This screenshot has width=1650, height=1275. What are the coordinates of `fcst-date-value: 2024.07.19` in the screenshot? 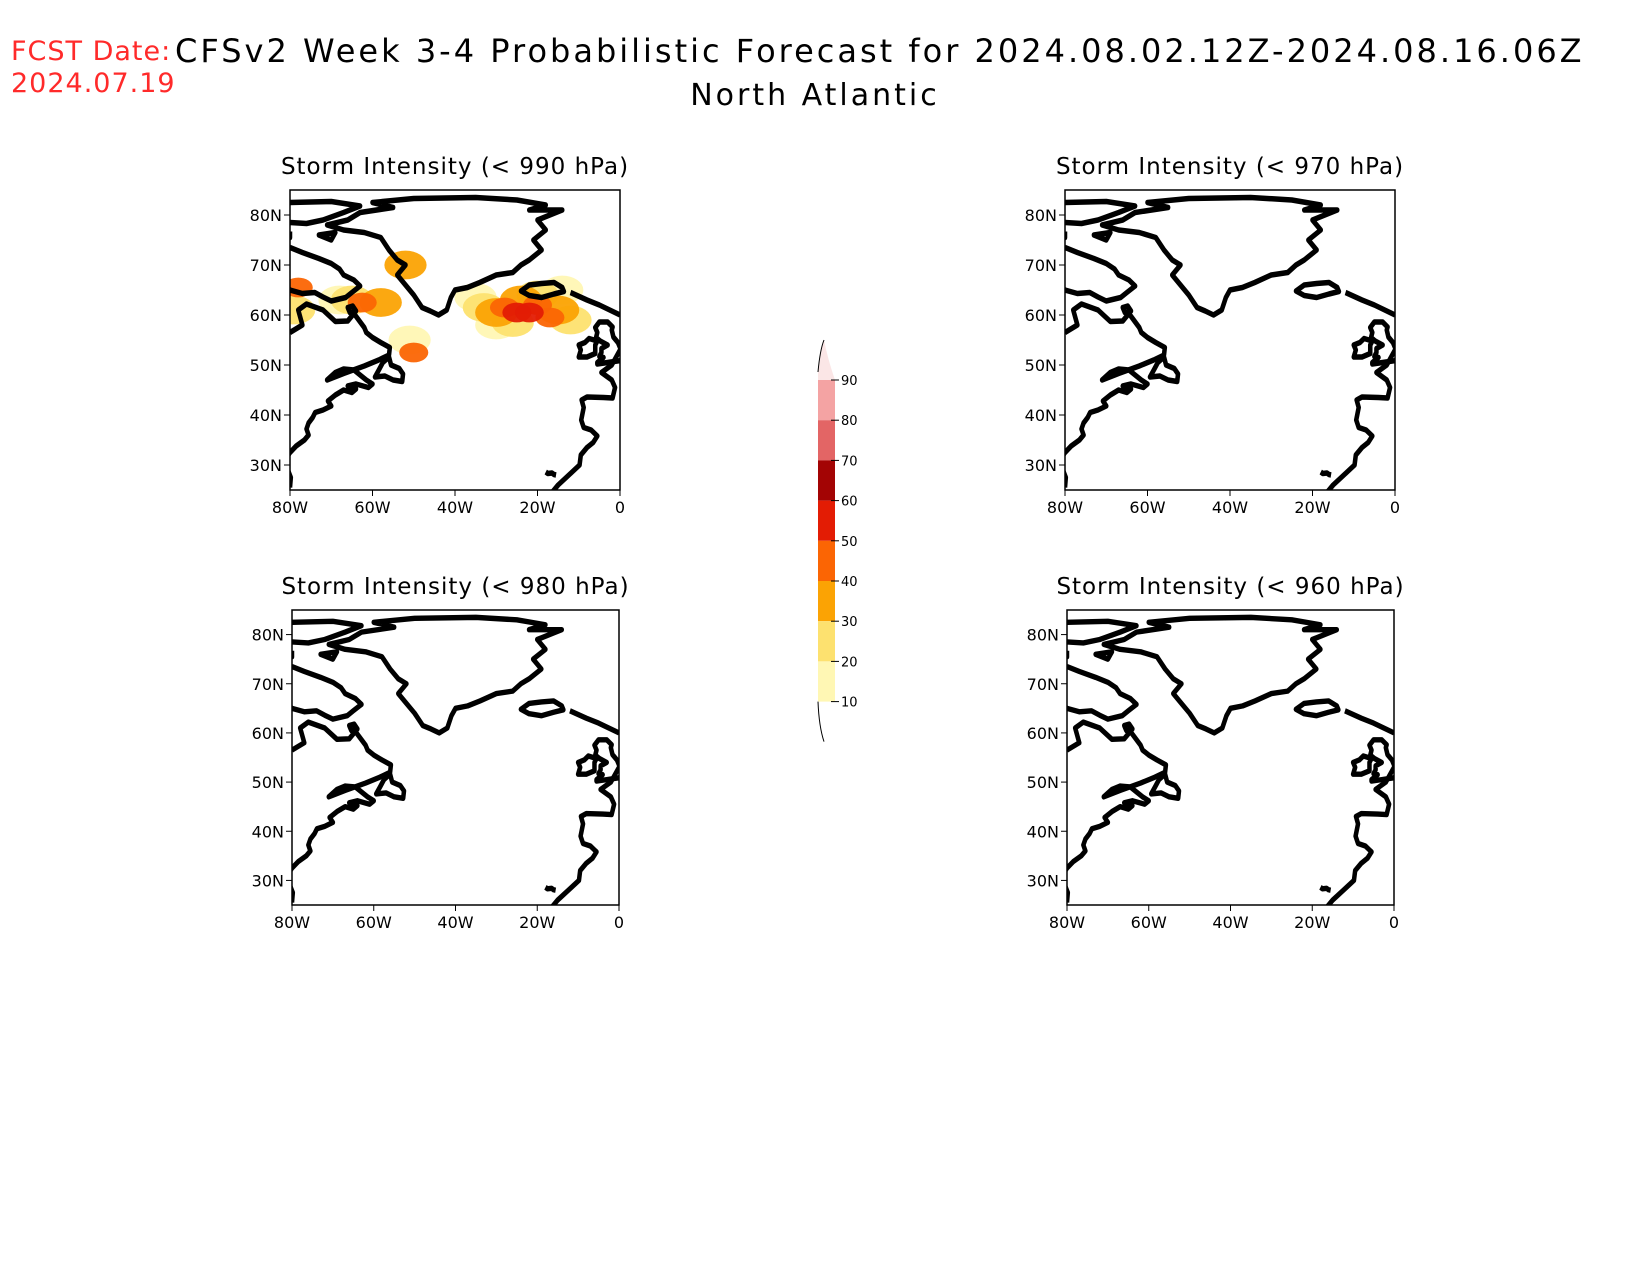 It's located at (93, 83).